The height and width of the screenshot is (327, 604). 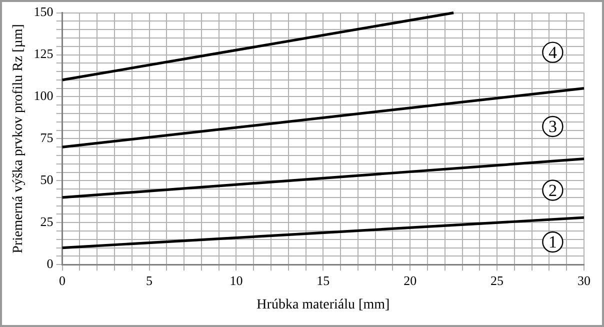 What do you see at coordinates (18, 139) in the screenshot?
I see `y-axis-title: Priemerná výška prvkov profilu Rz [µm]` at bounding box center [18, 139].